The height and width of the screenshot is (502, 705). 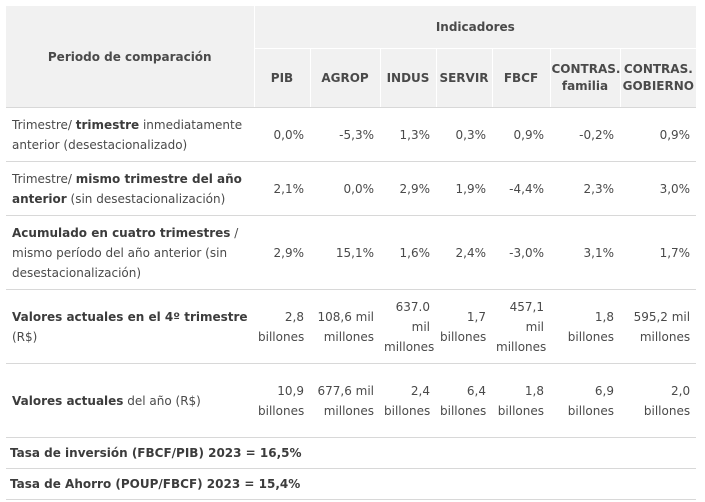 What do you see at coordinates (408, 134) in the screenshot?
I see `table-cell: 1,3%` at bounding box center [408, 134].